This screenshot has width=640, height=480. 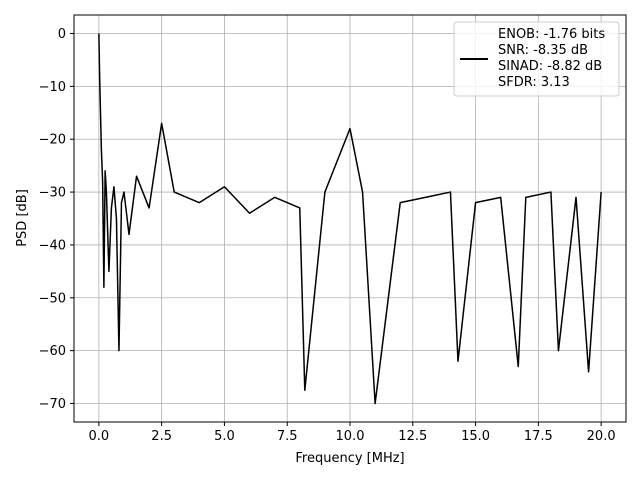 What do you see at coordinates (543, 50) in the screenshot?
I see `legend-label-line: SNR: -8.35 dB` at bounding box center [543, 50].